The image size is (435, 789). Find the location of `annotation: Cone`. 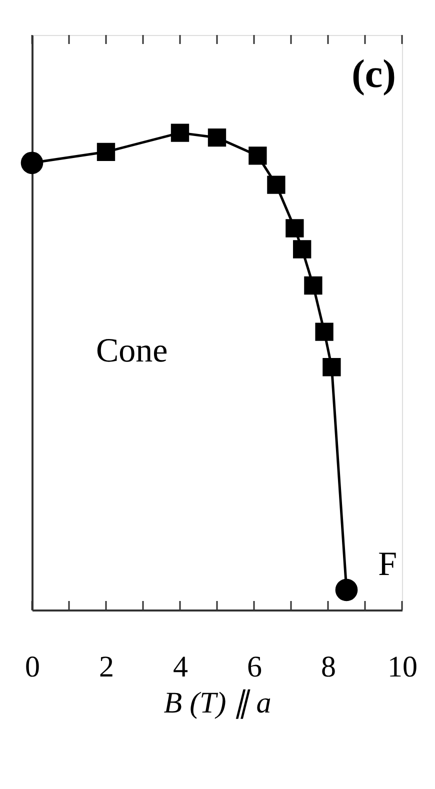

annotation: Cone is located at coordinates (132, 351).